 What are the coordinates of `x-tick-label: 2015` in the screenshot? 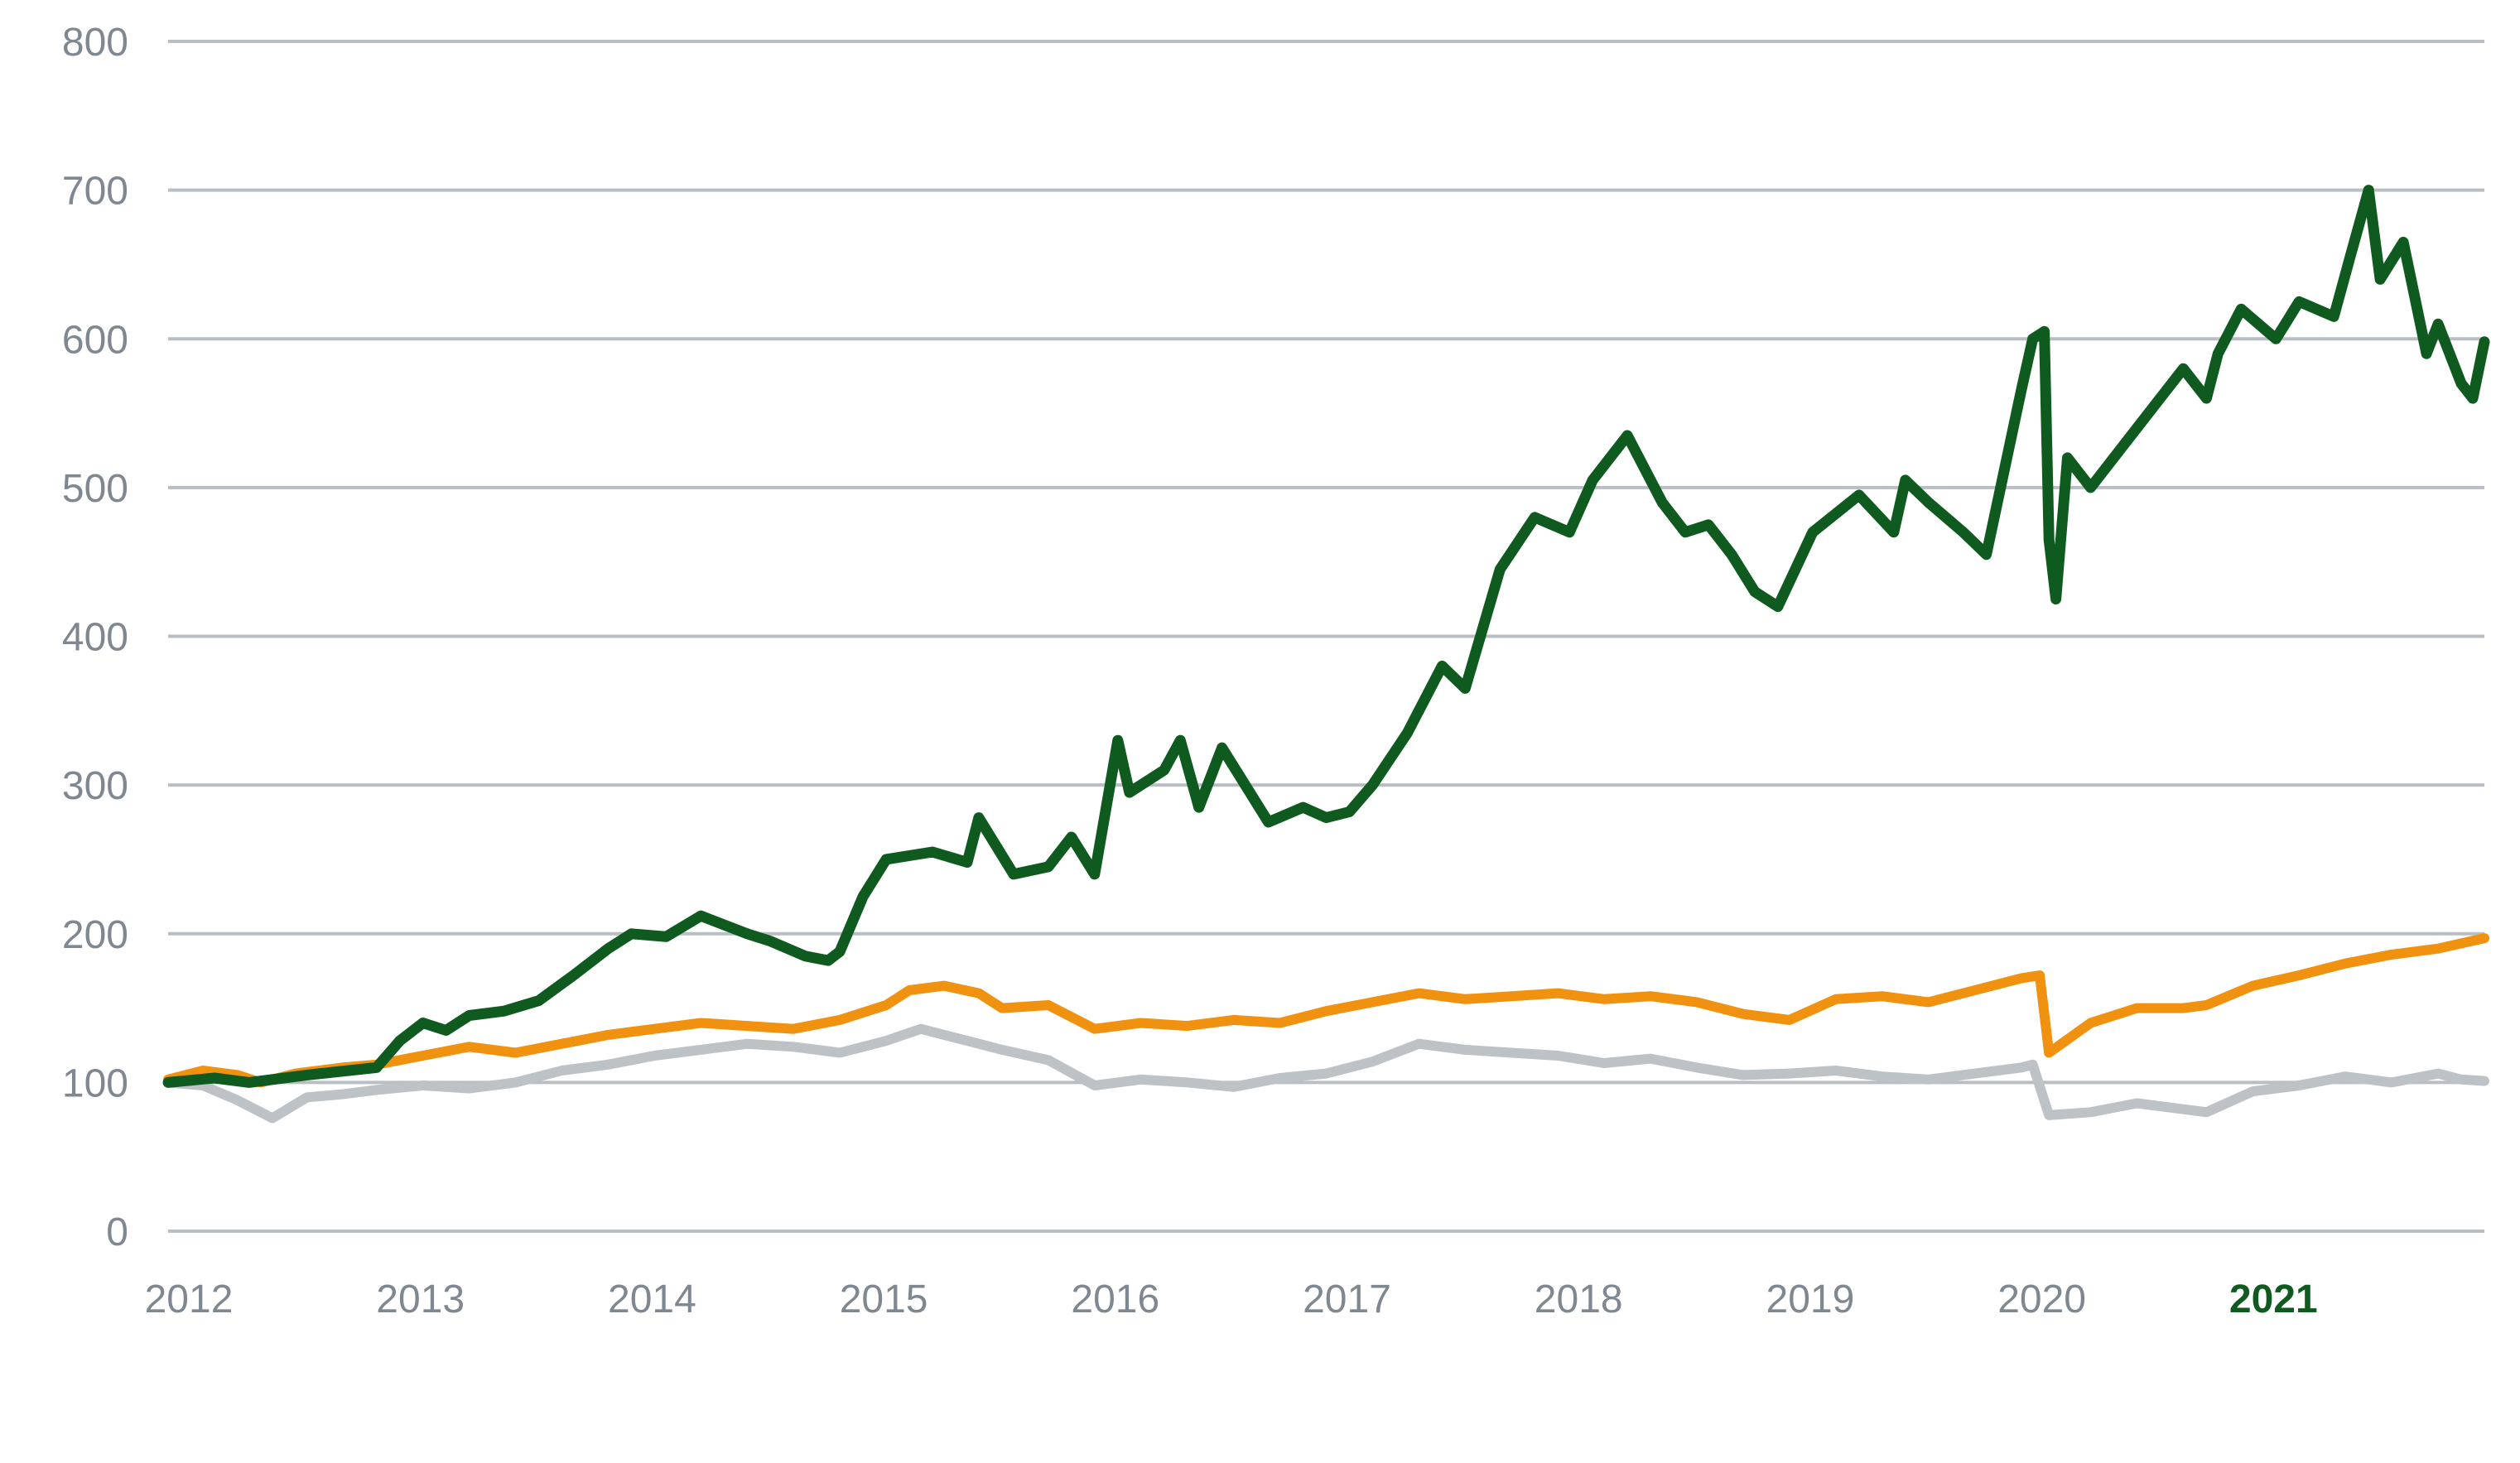 It's located at (884, 1300).